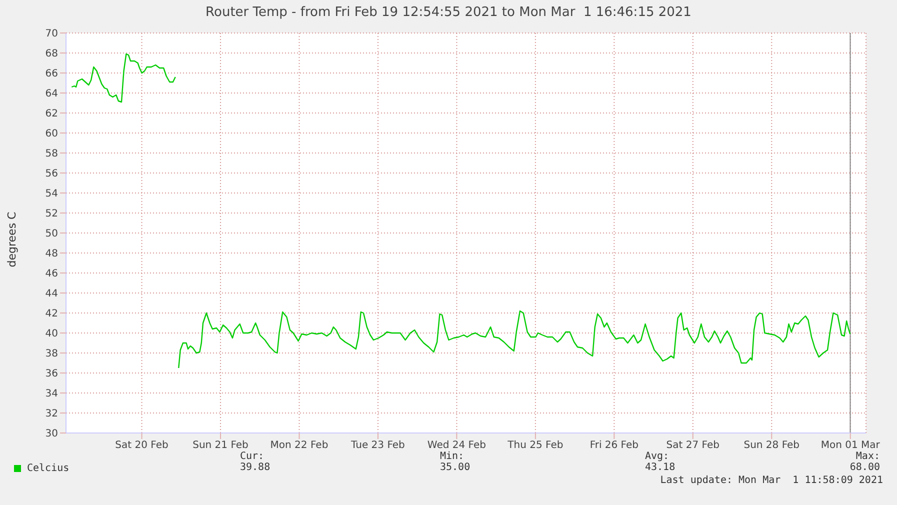  I want to click on y-tick-label: 30, so click(51, 434).